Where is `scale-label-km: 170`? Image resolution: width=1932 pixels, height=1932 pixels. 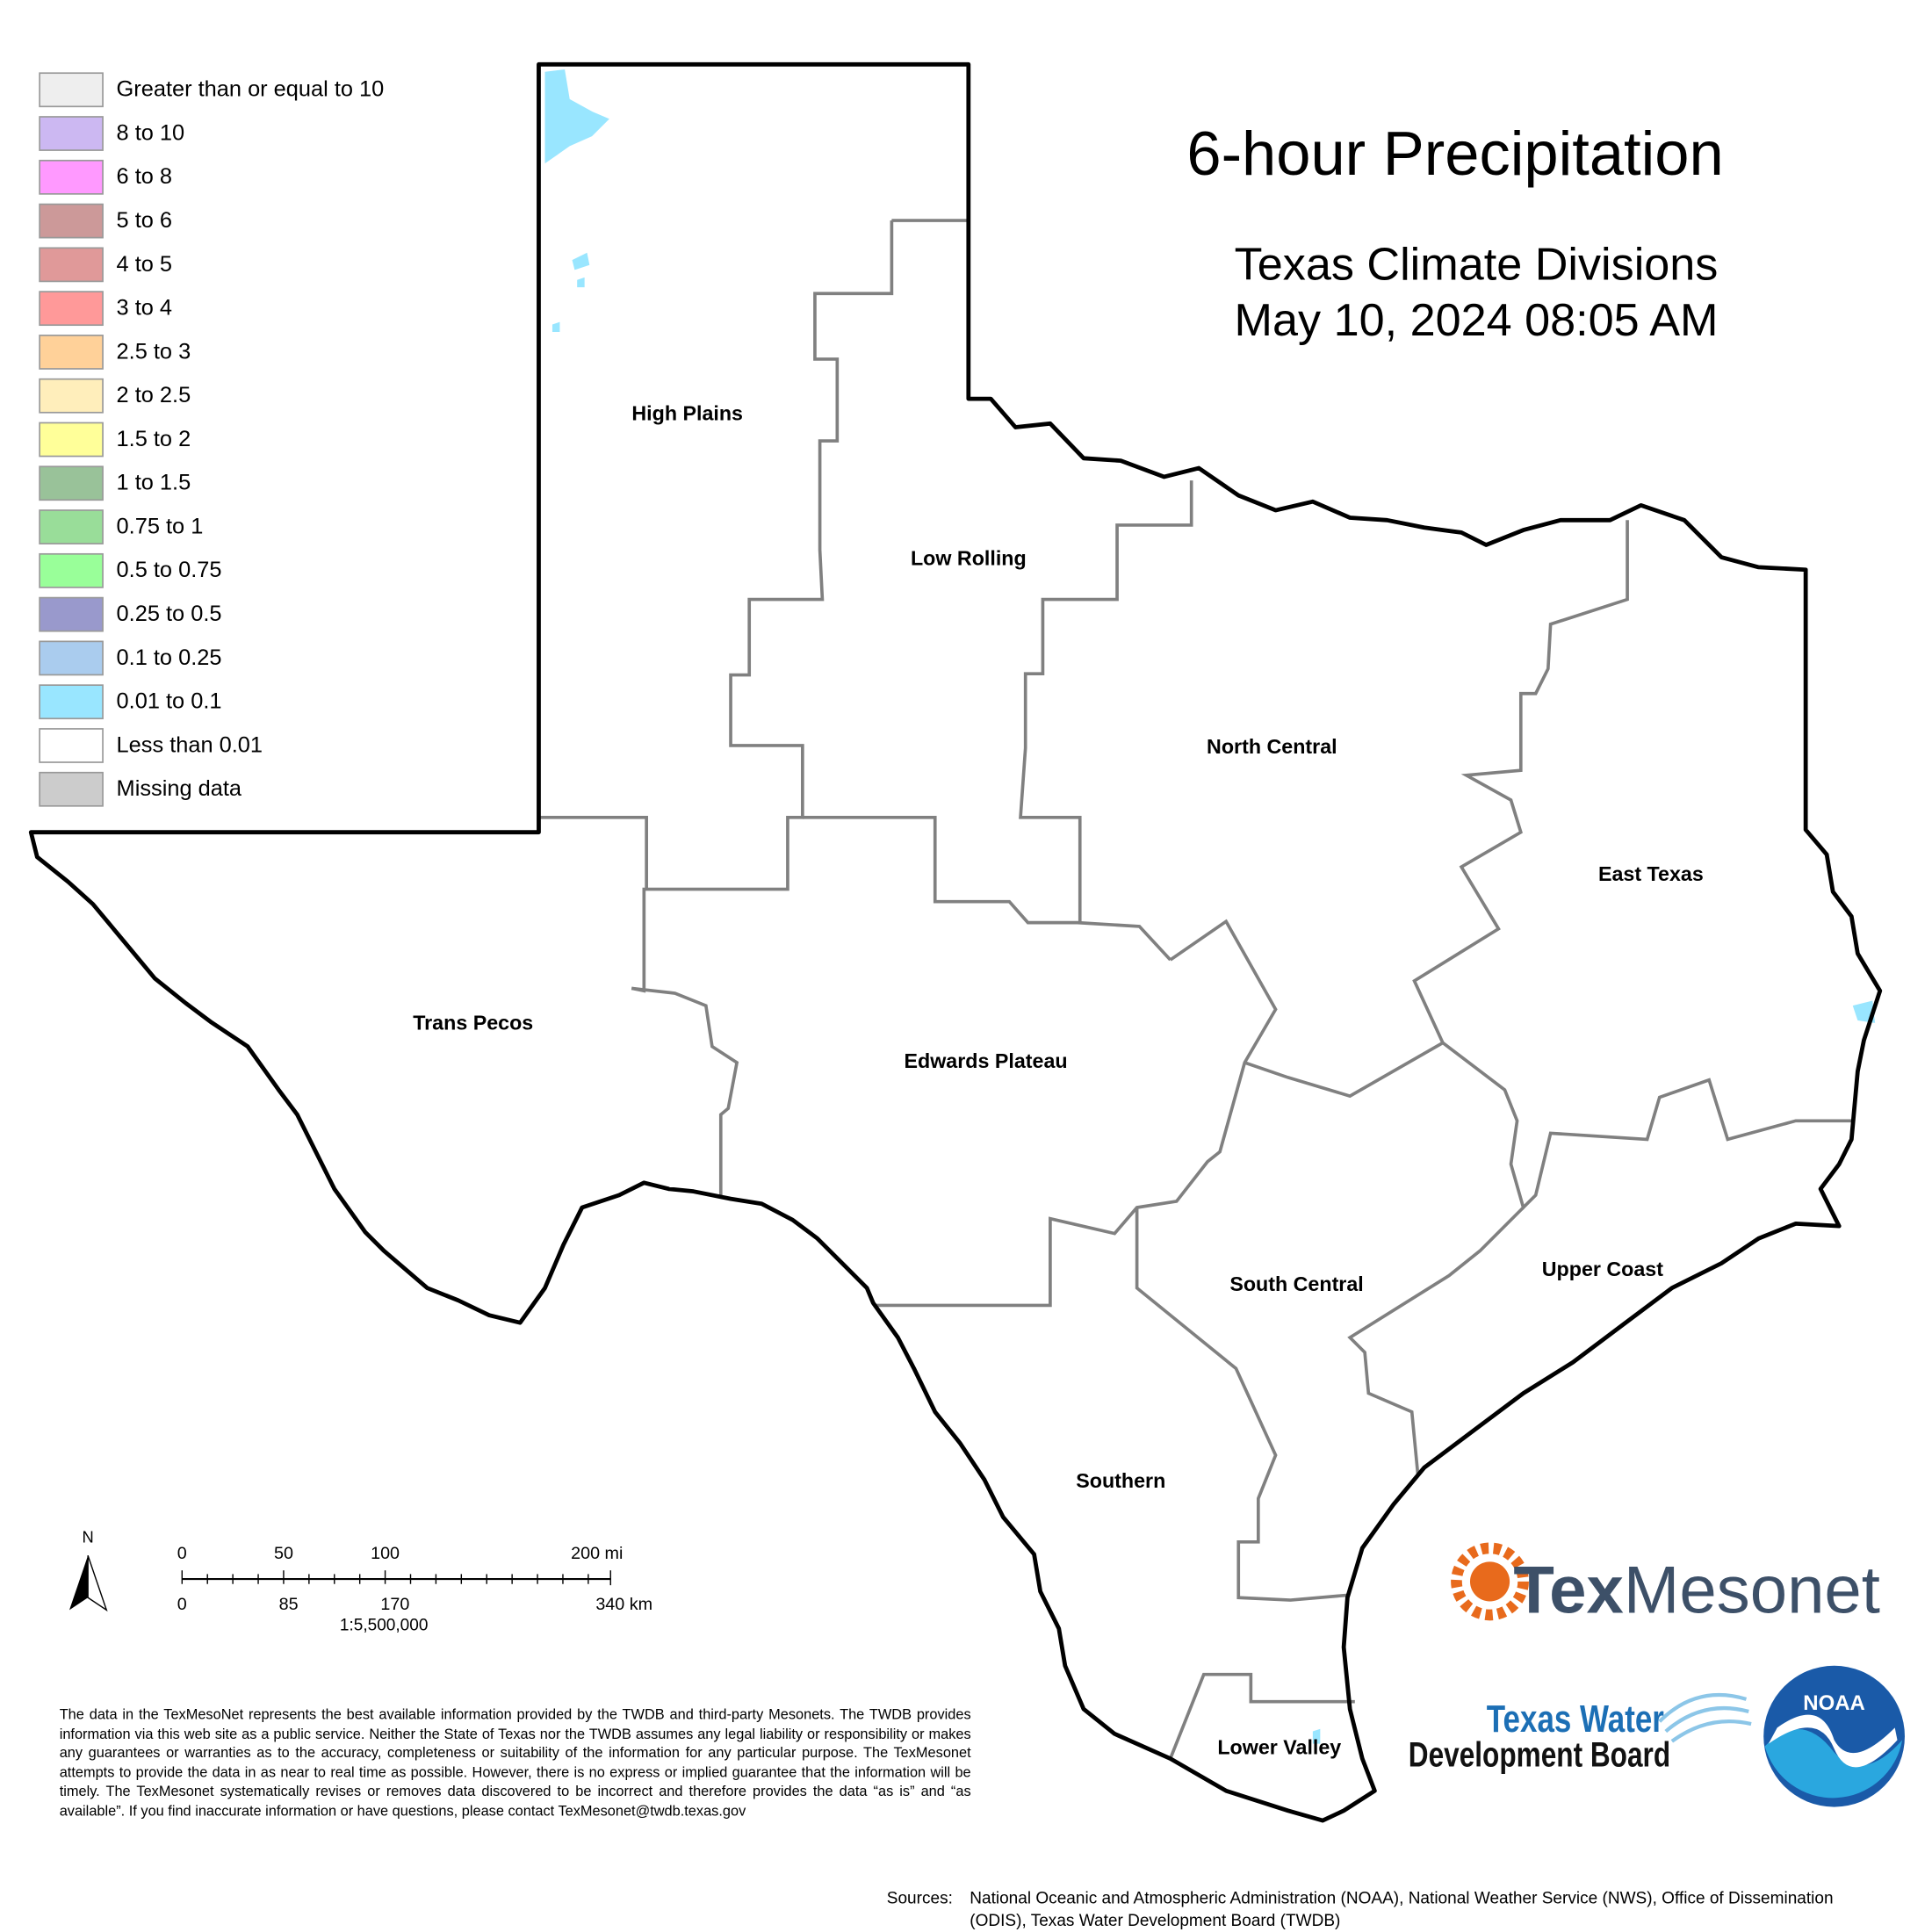 scale-label-km: 170 is located at coordinates (394, 1604).